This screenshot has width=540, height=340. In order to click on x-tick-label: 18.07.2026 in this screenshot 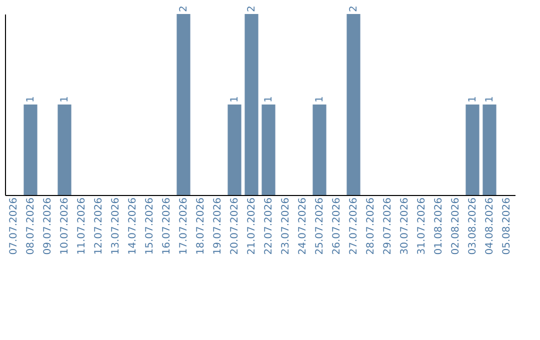, I will do `click(201, 226)`.